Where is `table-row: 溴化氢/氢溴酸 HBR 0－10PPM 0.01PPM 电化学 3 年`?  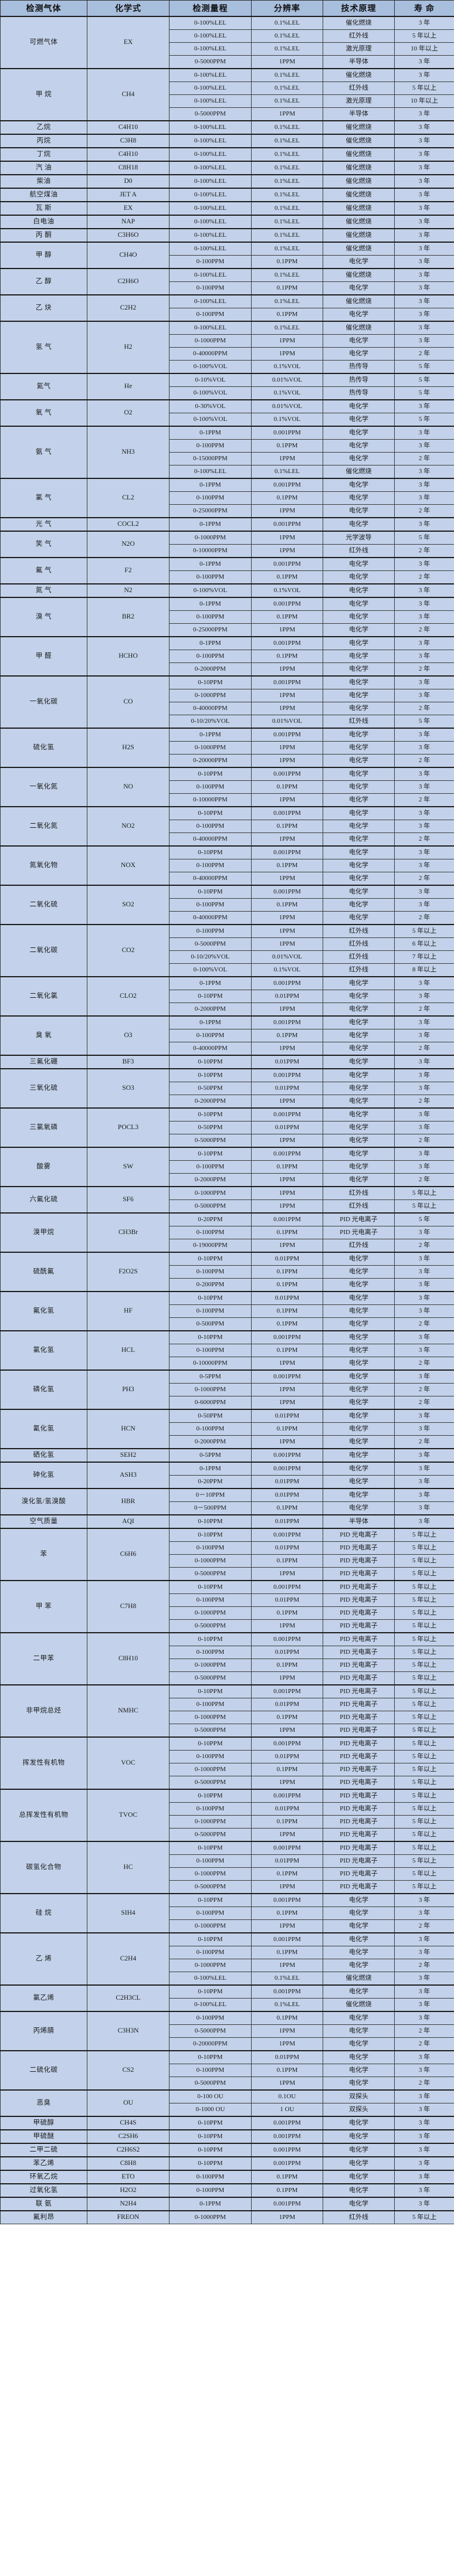
table-row: 溴化氢/氢溴酸 HBR 0－10PPM 0.01PPM 电化学 3 年 is located at coordinates (227, 1501).